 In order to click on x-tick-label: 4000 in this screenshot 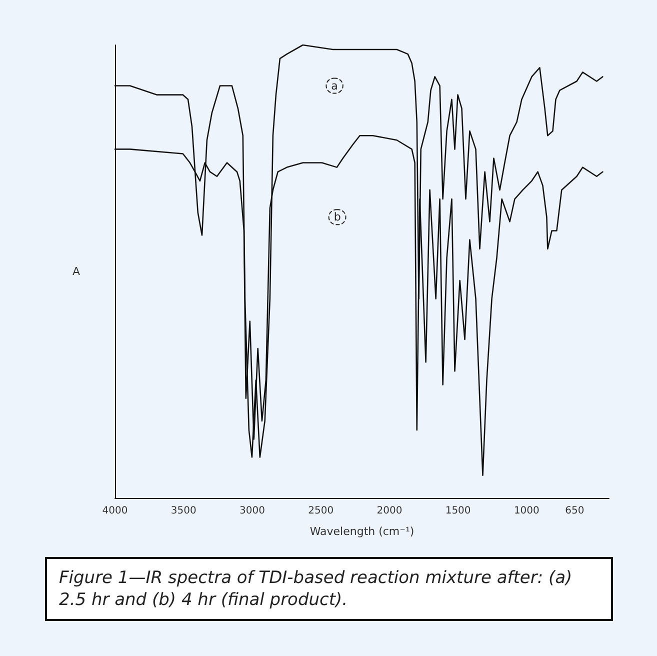, I will do `click(115, 511)`.